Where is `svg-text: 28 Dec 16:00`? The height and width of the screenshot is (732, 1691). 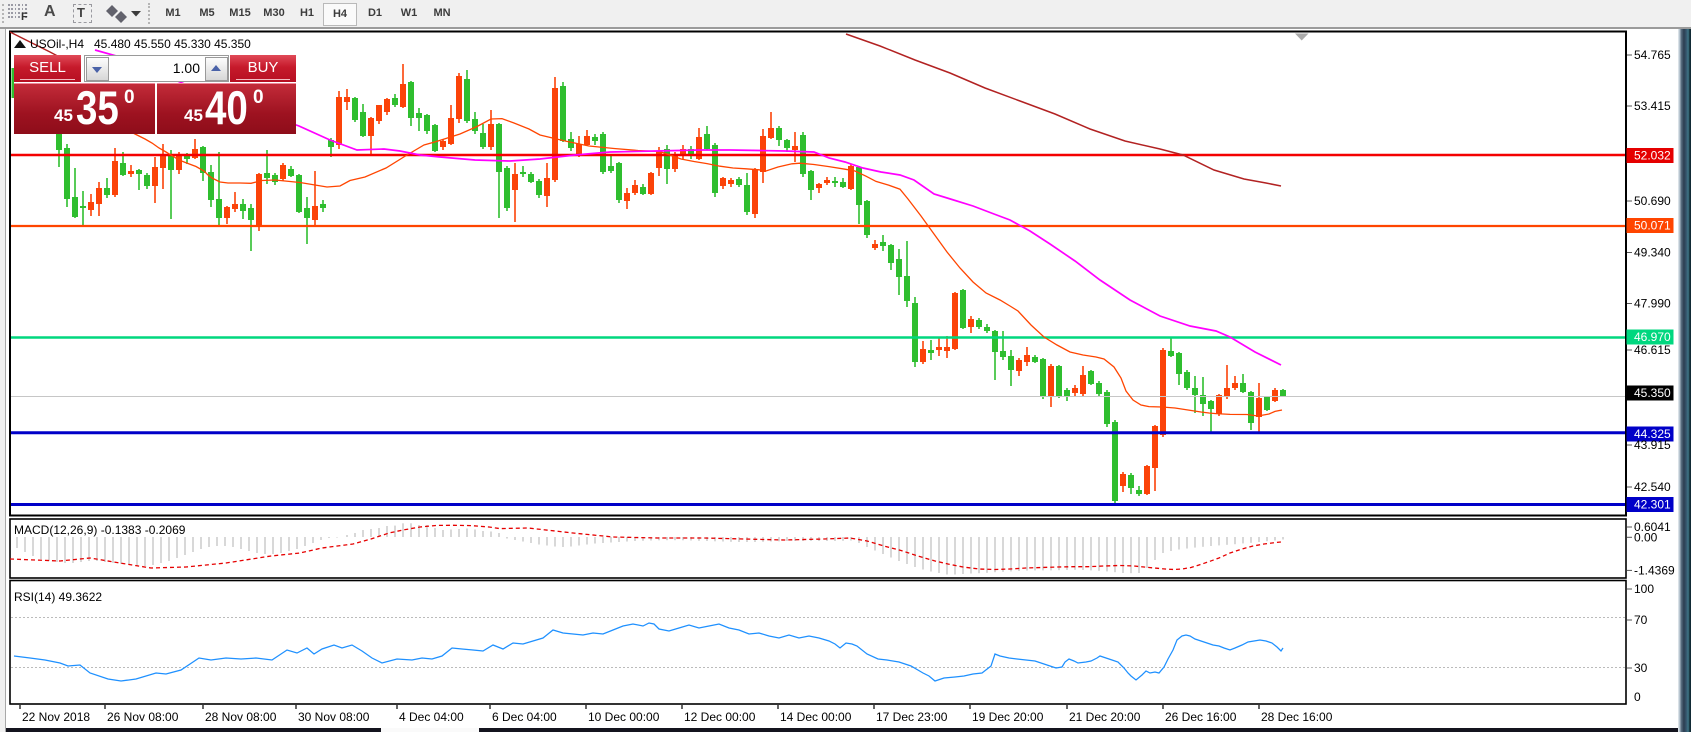
svg-text: 28 Dec 16:00 is located at coordinates (1297, 717).